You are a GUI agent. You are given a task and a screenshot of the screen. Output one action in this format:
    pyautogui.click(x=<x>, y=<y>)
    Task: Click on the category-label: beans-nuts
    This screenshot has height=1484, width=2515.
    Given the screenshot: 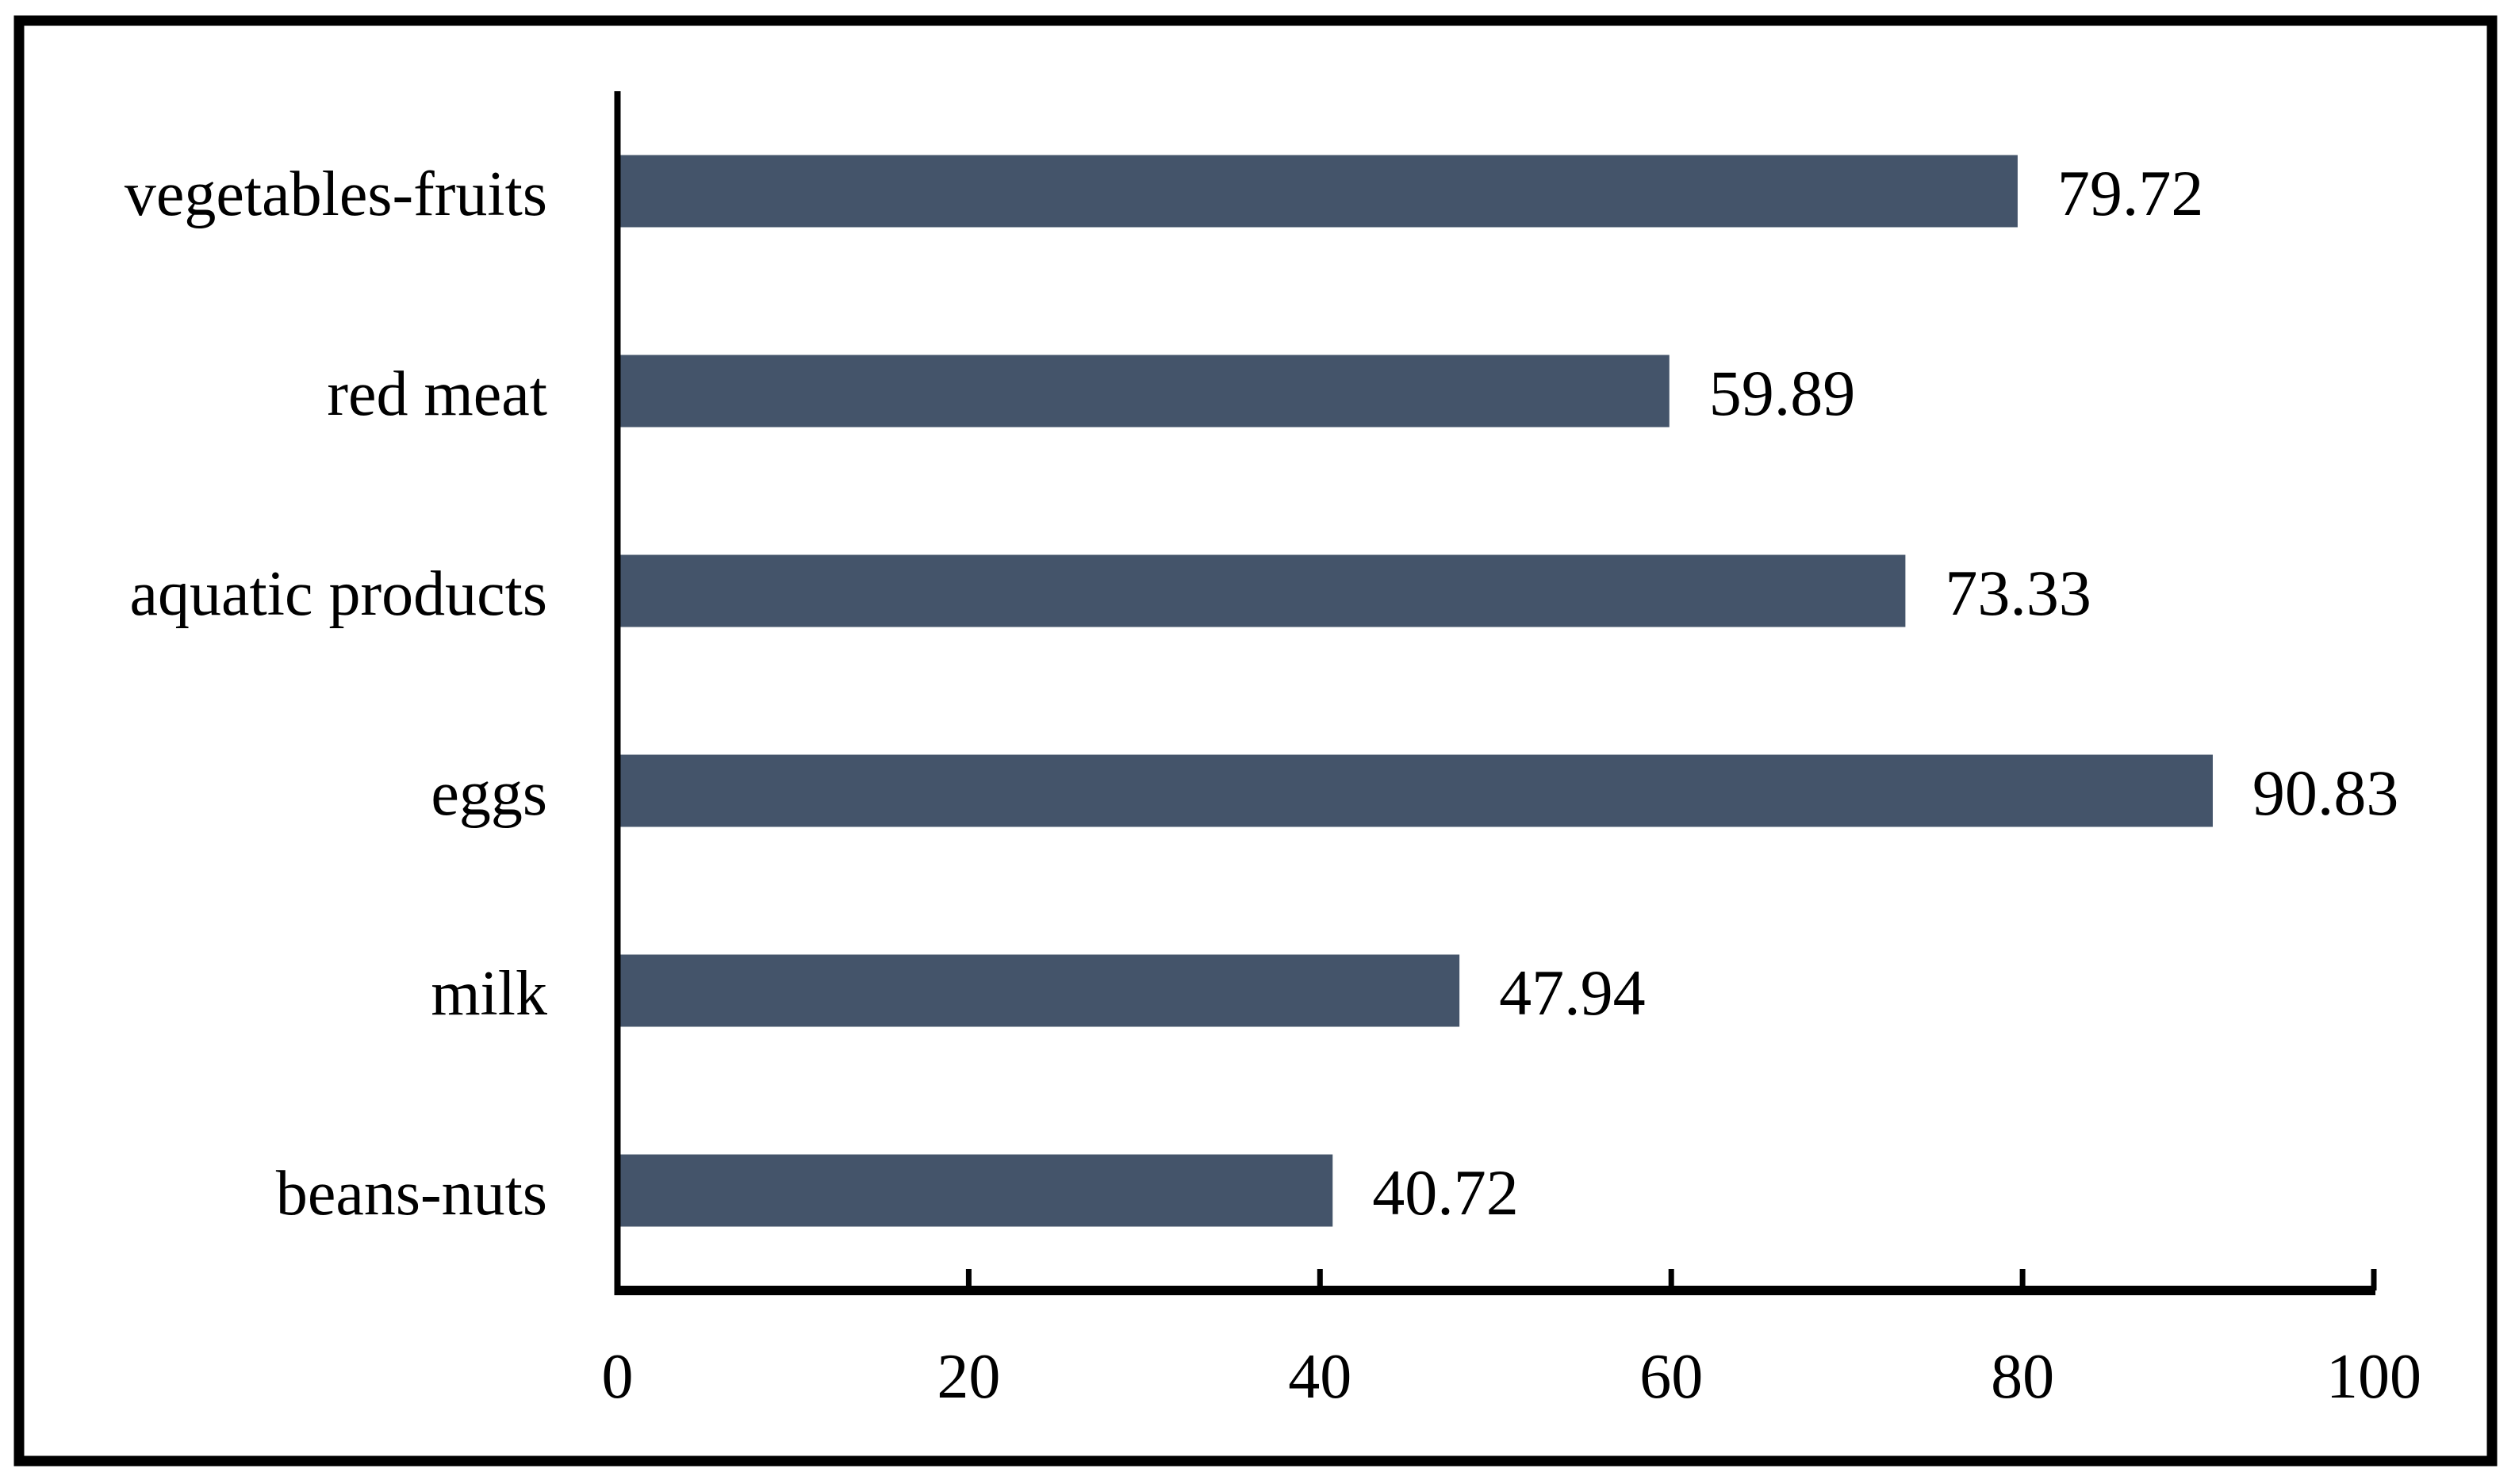 What is the action you would take?
    pyautogui.click(x=411, y=1194)
    